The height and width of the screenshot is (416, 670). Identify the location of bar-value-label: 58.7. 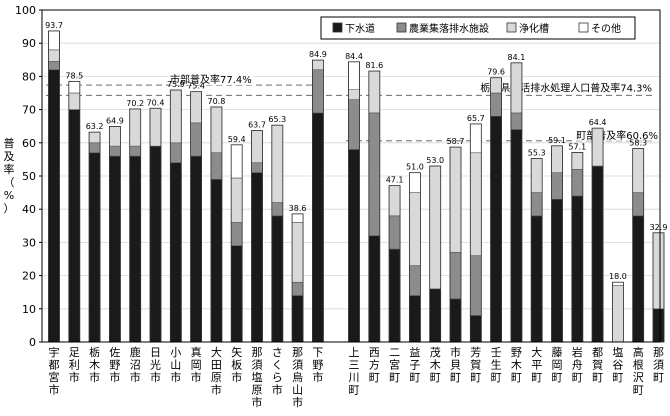
(456, 141).